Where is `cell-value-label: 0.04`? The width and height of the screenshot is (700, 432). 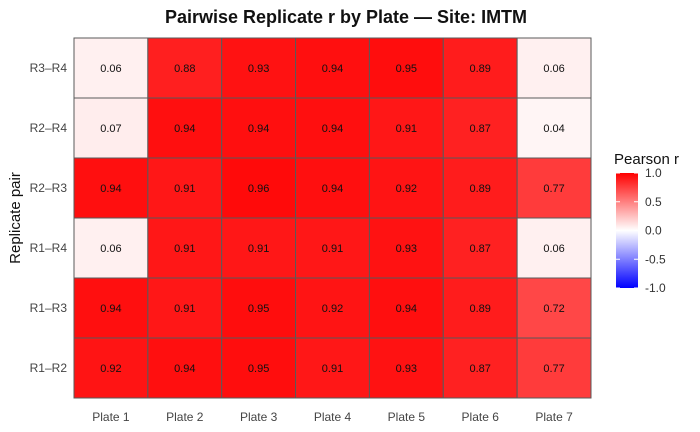
cell-value-label: 0.04 is located at coordinates (553, 129).